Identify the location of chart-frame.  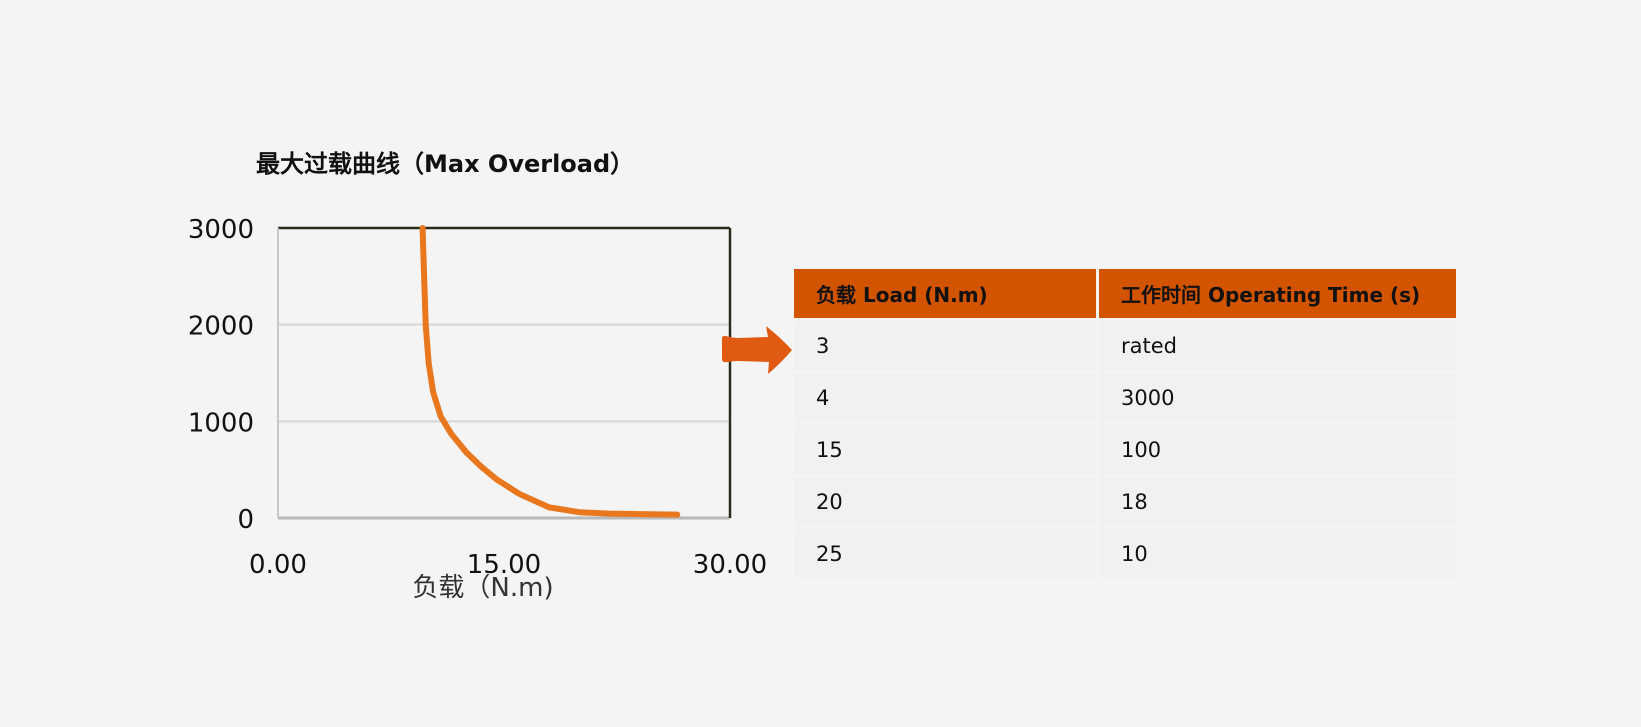
(504, 373).